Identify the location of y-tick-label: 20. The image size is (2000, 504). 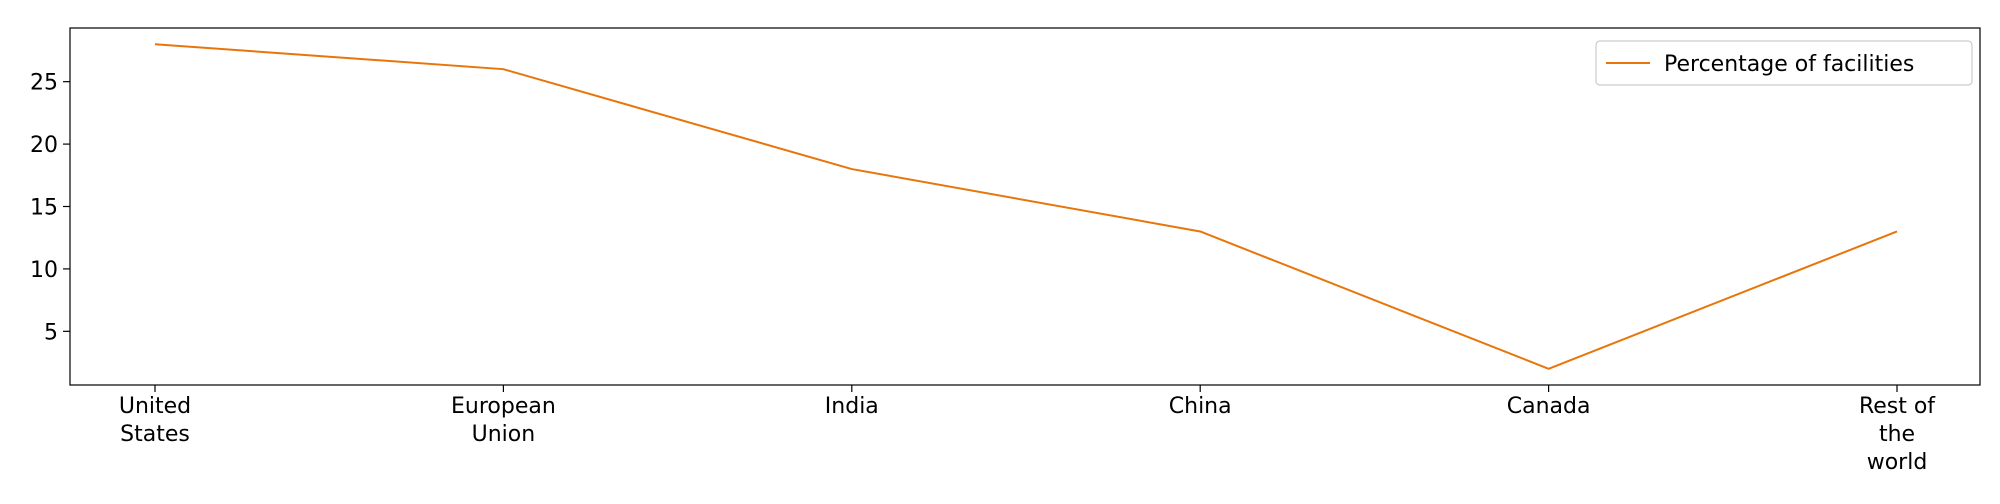
(44, 145).